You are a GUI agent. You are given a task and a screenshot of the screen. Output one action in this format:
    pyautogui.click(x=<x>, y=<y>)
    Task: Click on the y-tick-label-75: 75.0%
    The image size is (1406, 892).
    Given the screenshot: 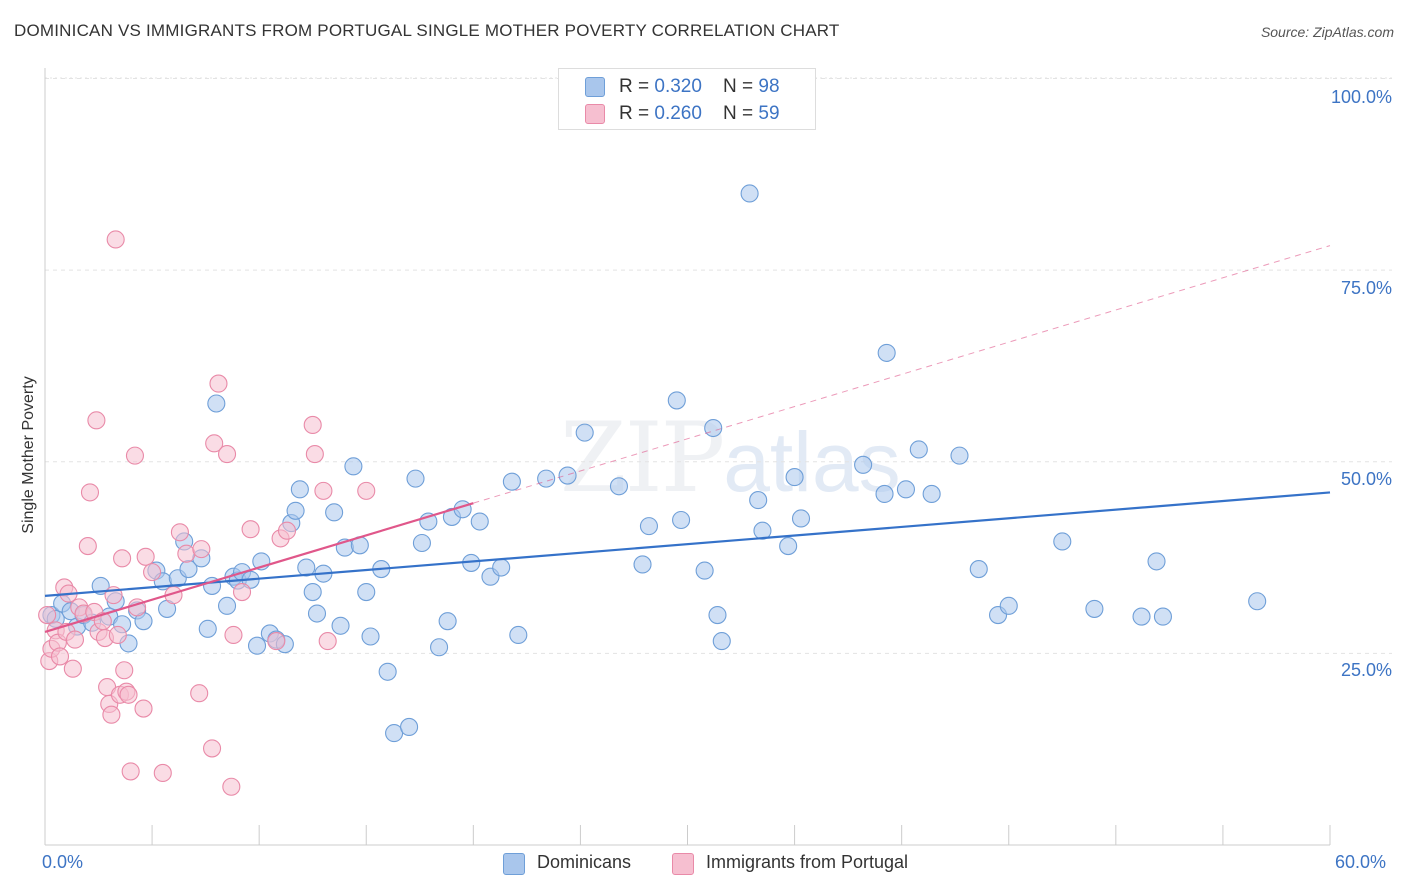 What is the action you would take?
    pyautogui.click(x=1366, y=288)
    